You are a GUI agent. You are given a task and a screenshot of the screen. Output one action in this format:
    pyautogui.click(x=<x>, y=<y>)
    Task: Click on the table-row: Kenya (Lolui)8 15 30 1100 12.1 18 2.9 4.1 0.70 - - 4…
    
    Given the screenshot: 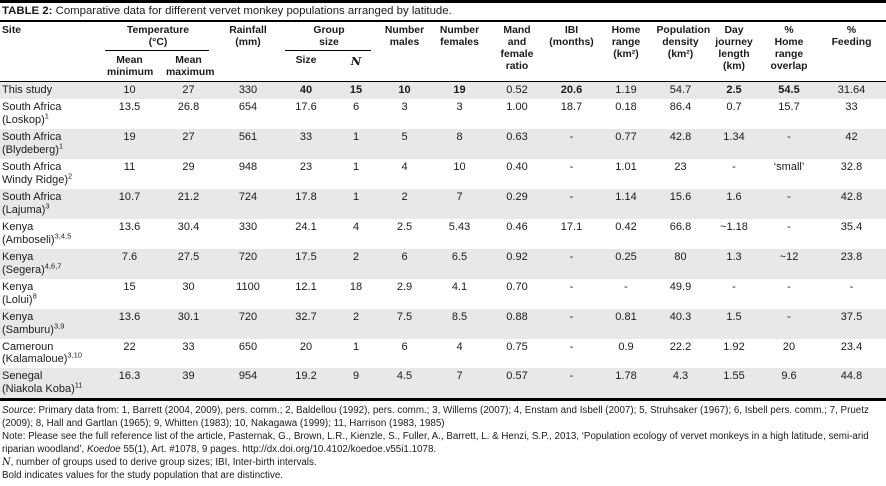 What is the action you would take?
    pyautogui.click(x=443, y=294)
    